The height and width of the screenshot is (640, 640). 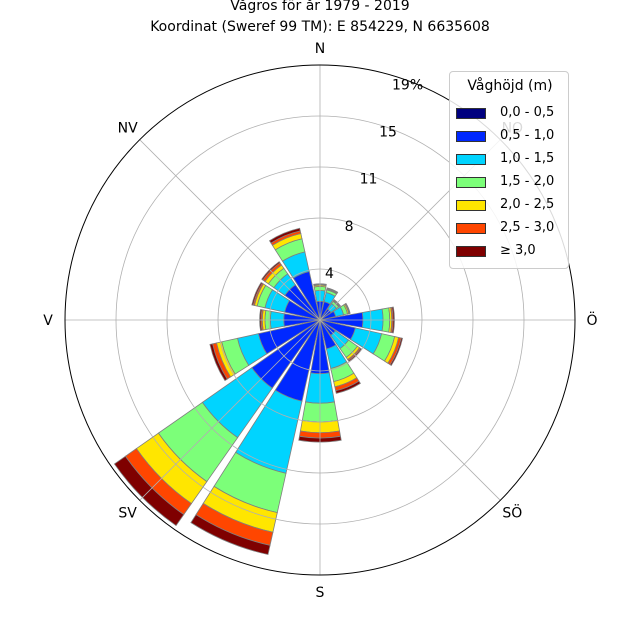 What do you see at coordinates (527, 204) in the screenshot?
I see `legend-label: 2,0 - 2,5` at bounding box center [527, 204].